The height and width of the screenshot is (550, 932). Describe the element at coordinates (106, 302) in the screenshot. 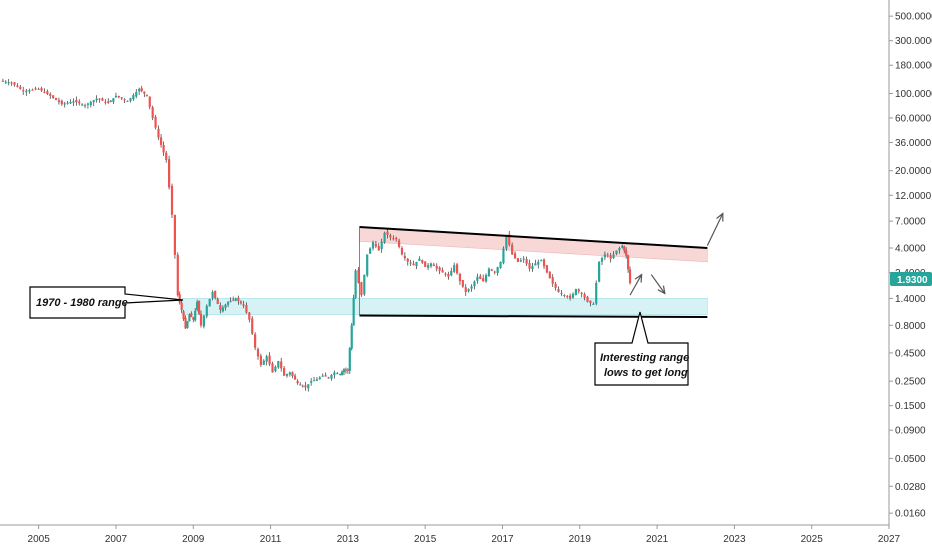

I see `callout-1970-1980: 1970 - 1980 range` at that location.